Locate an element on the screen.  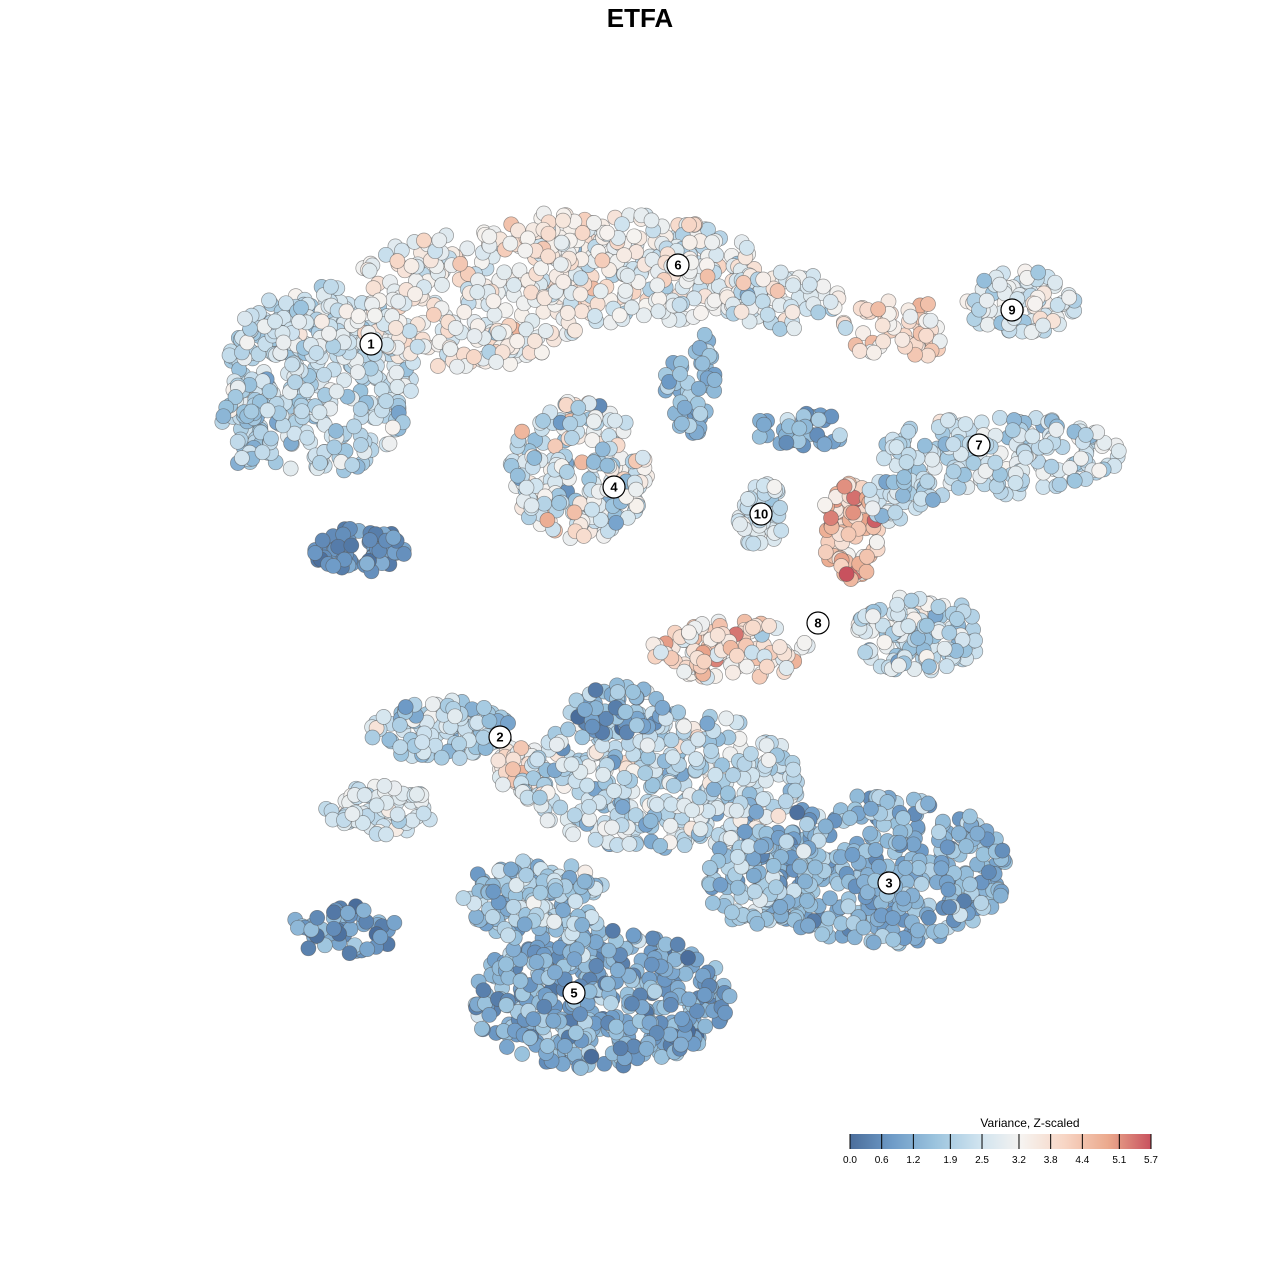
cluster-label-4: 4 is located at coordinates (614, 487).